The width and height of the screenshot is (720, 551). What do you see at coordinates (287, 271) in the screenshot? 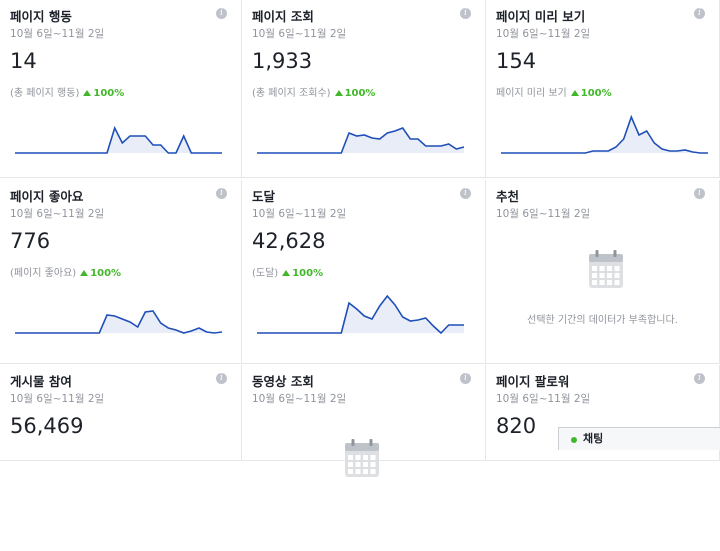
I see `metric-caption: (도달) 100%` at bounding box center [287, 271].